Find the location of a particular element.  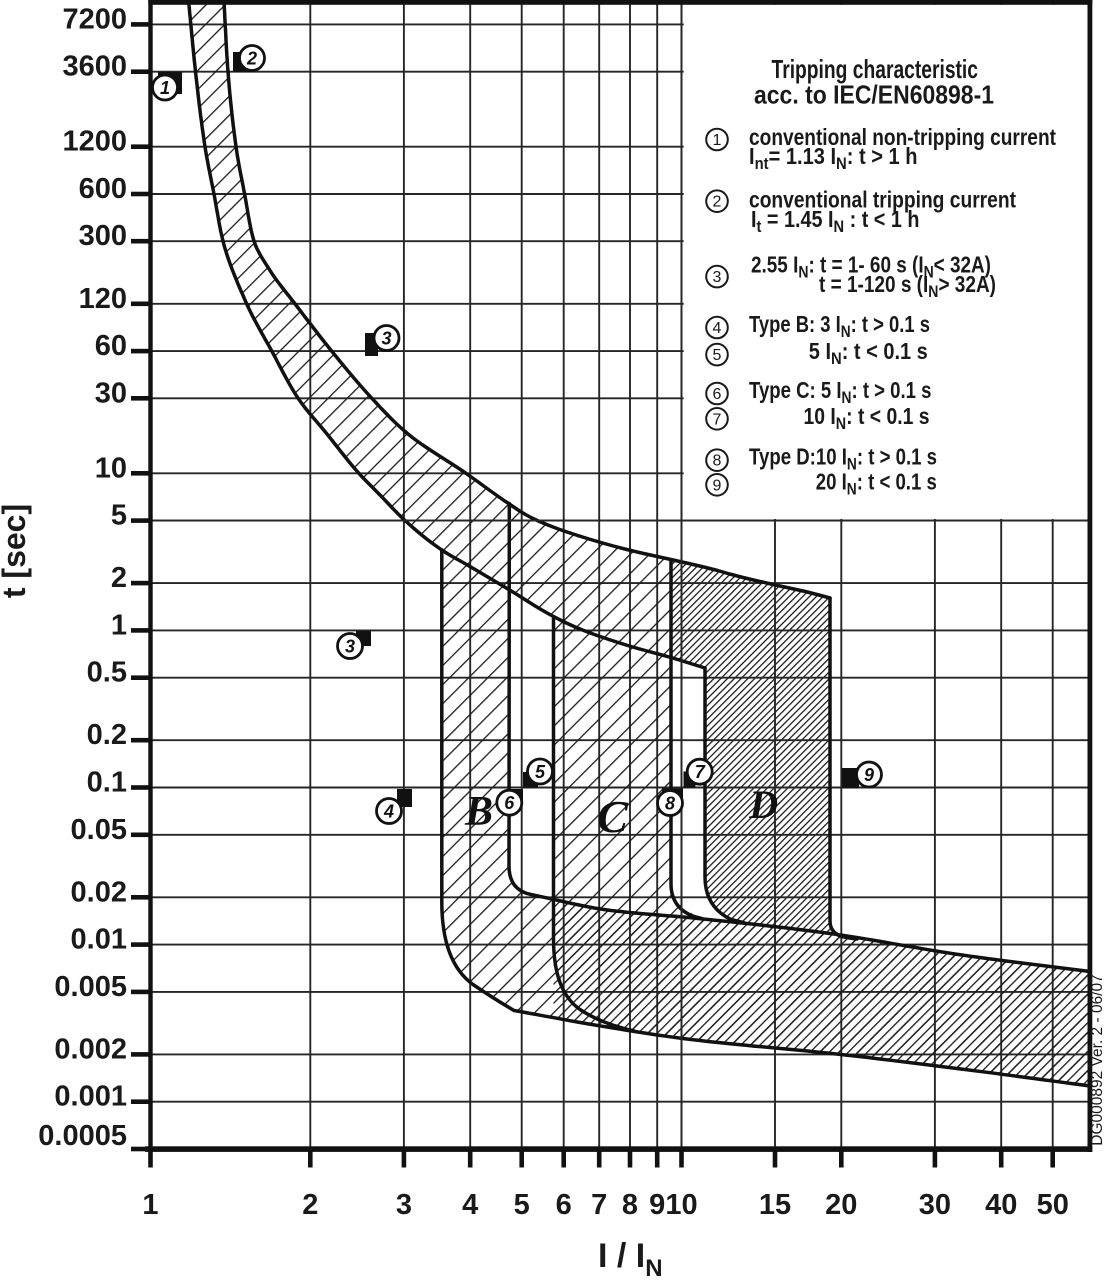

svg-text: 0.005 is located at coordinates (90, 987).